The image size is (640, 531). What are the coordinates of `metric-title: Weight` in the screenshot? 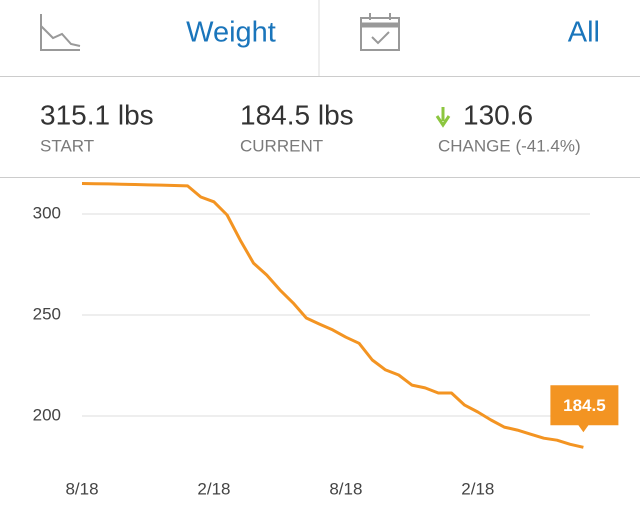 It's located at (231, 33).